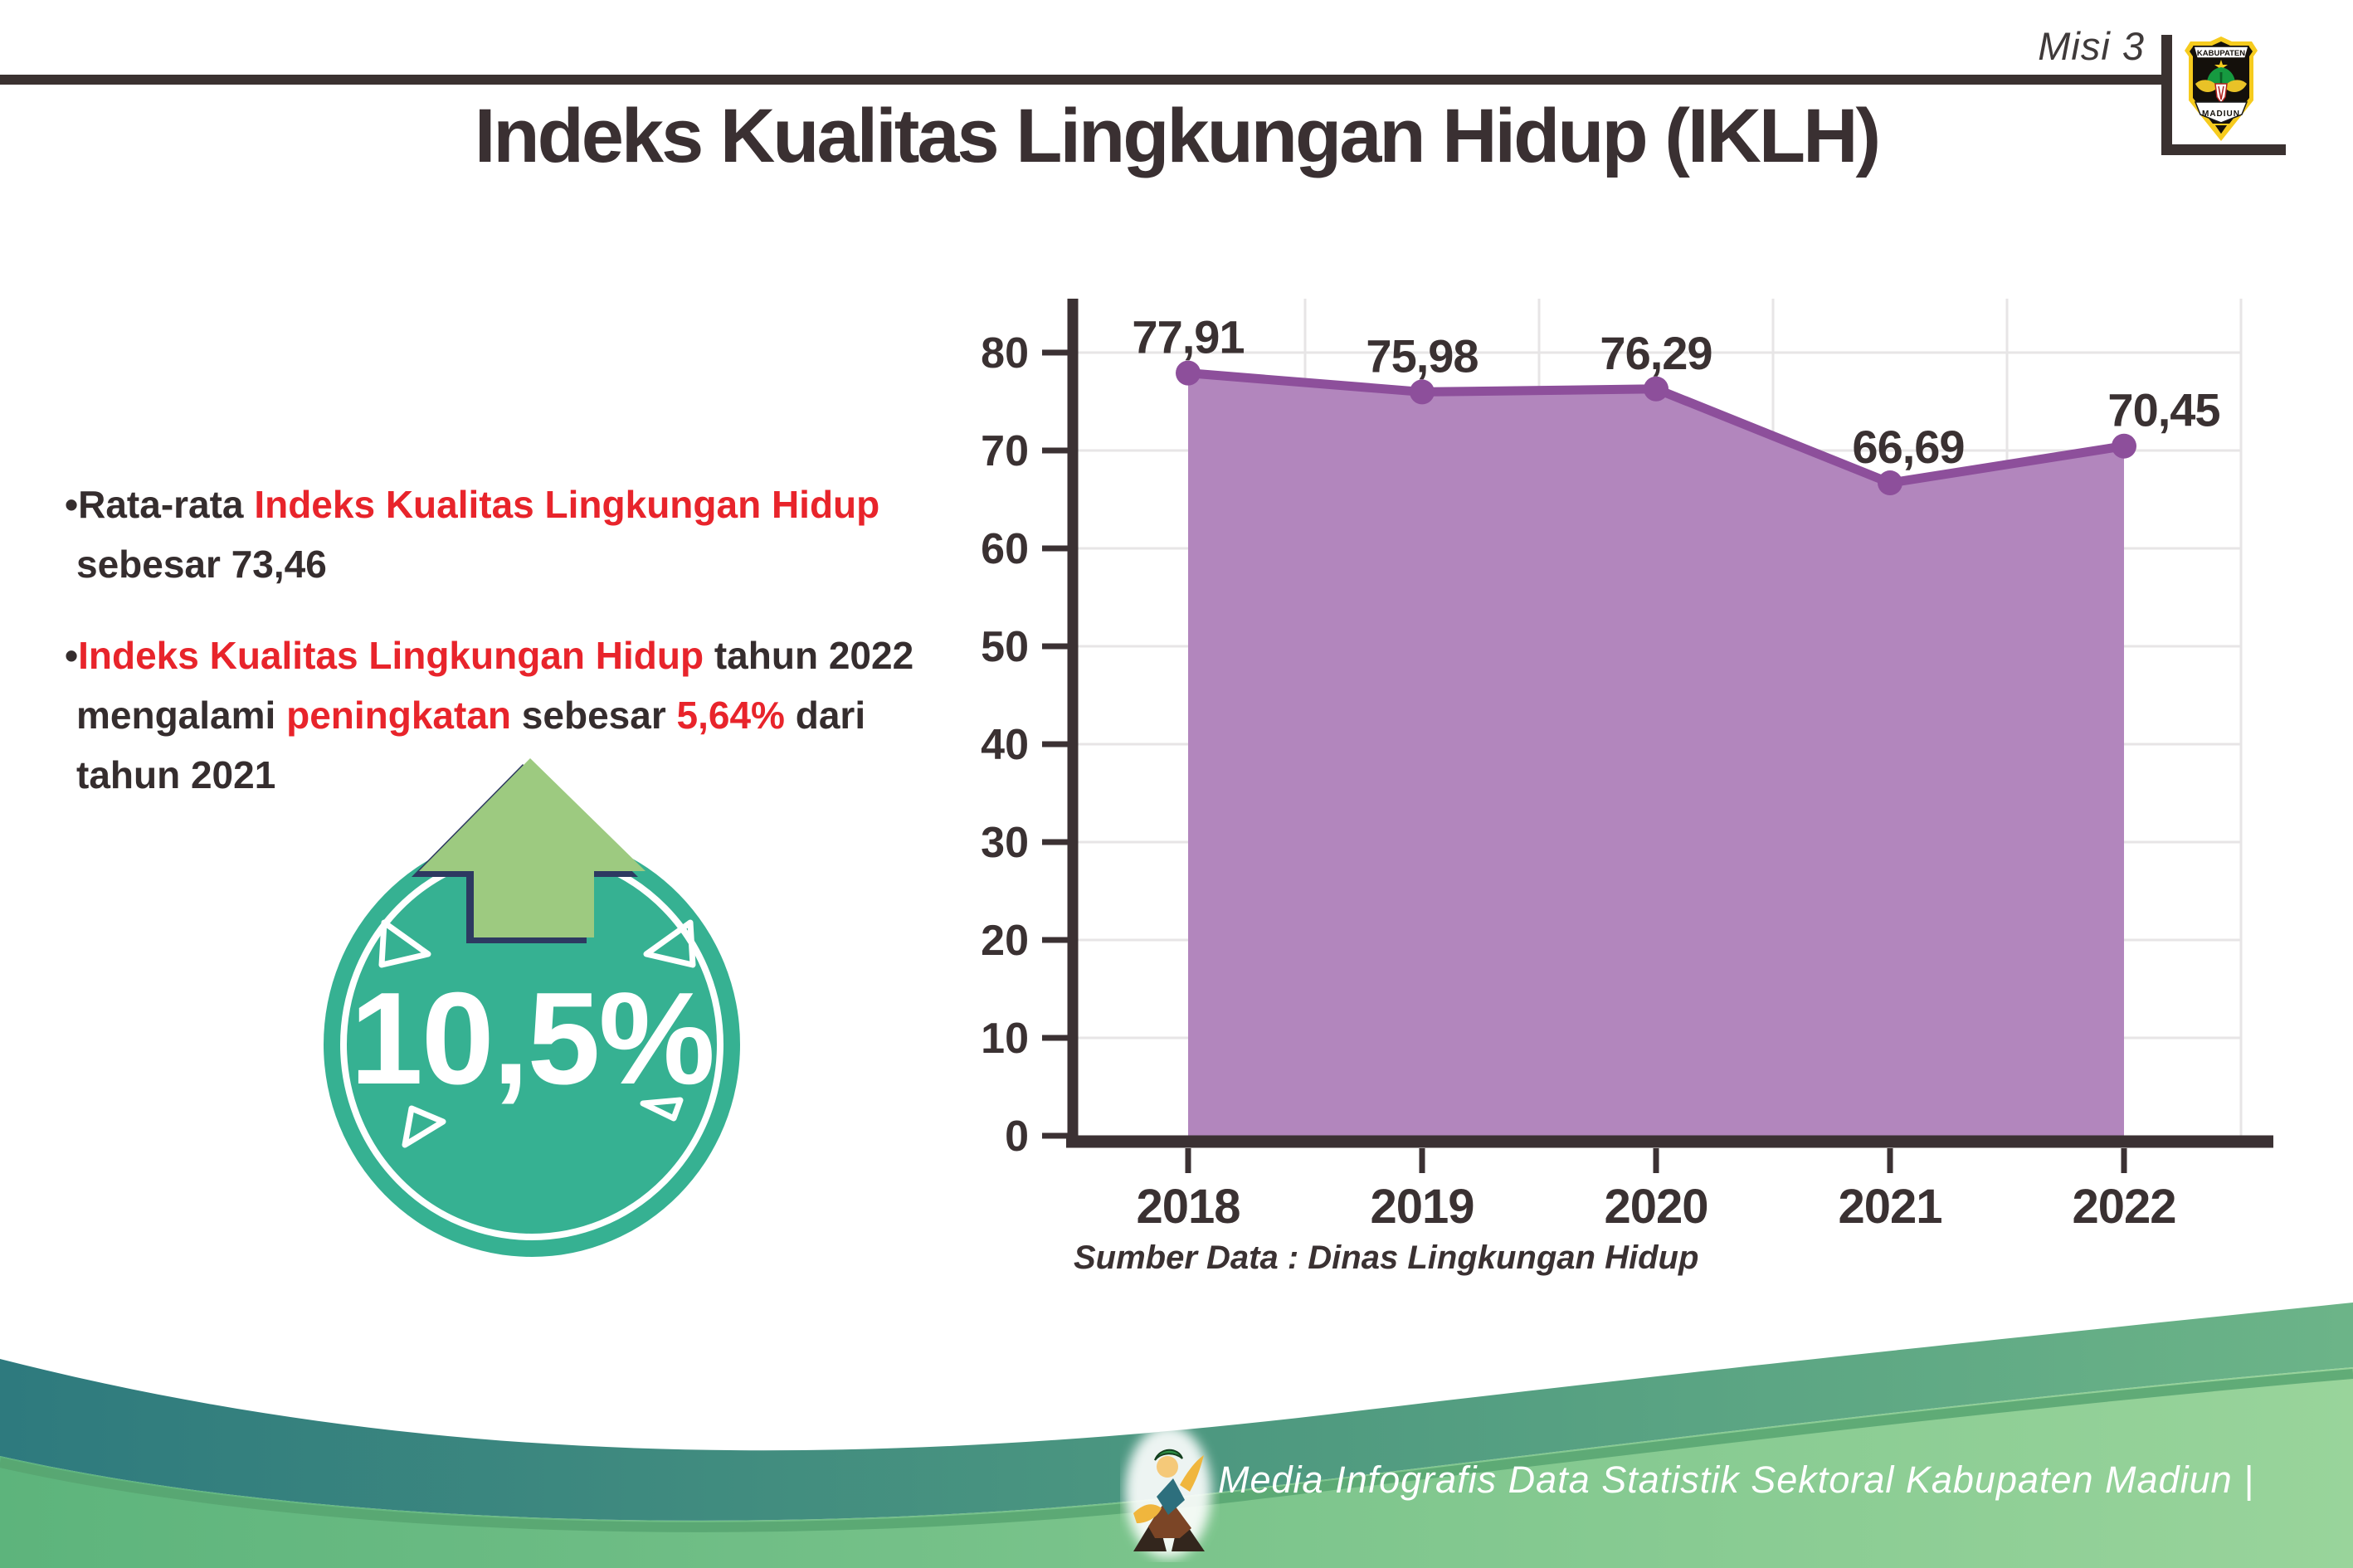 This screenshot has height=1568, width=2353. Describe the element at coordinates (399, 715) in the screenshot. I see `bullet2-highlight2: peningkatan` at that location.